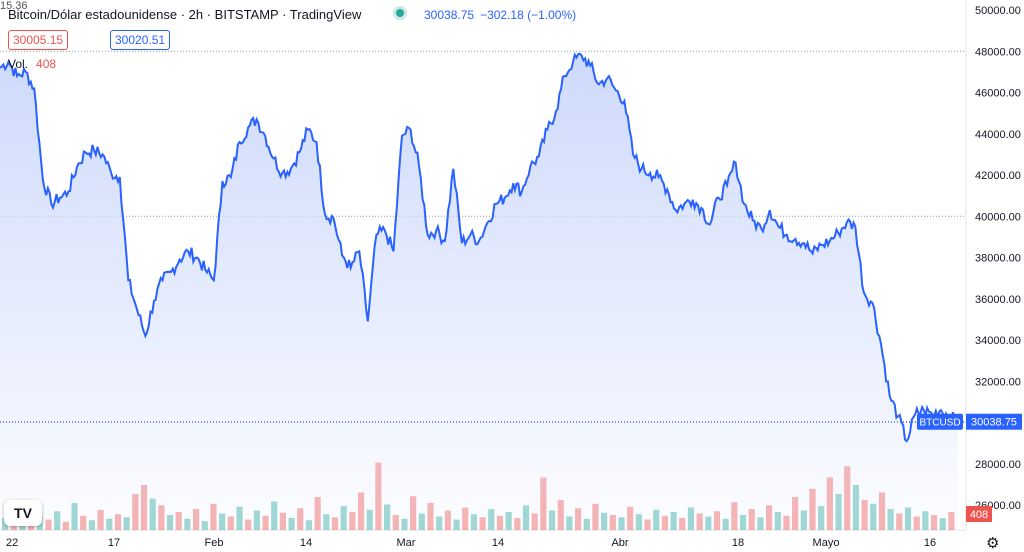 The width and height of the screenshot is (1024, 552). What do you see at coordinates (23, 513) in the screenshot?
I see `tradingview-logo: TV` at bounding box center [23, 513].